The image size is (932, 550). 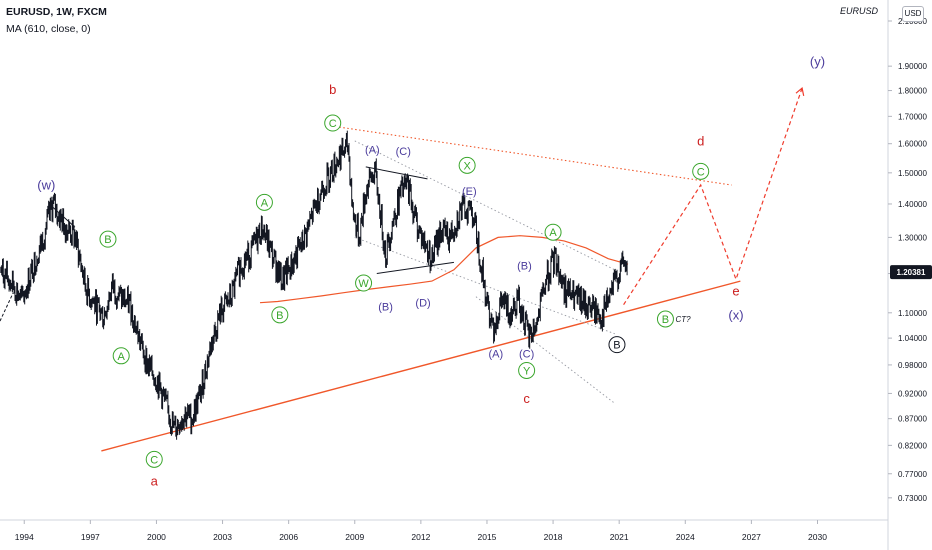 I want to click on wave-label: (D), so click(x=422, y=304).